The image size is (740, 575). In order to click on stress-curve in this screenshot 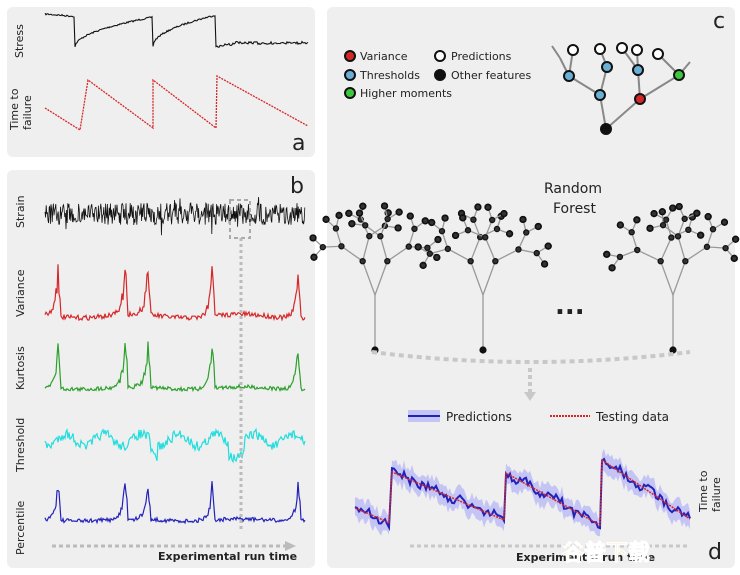, I will do `click(176, 30)`.